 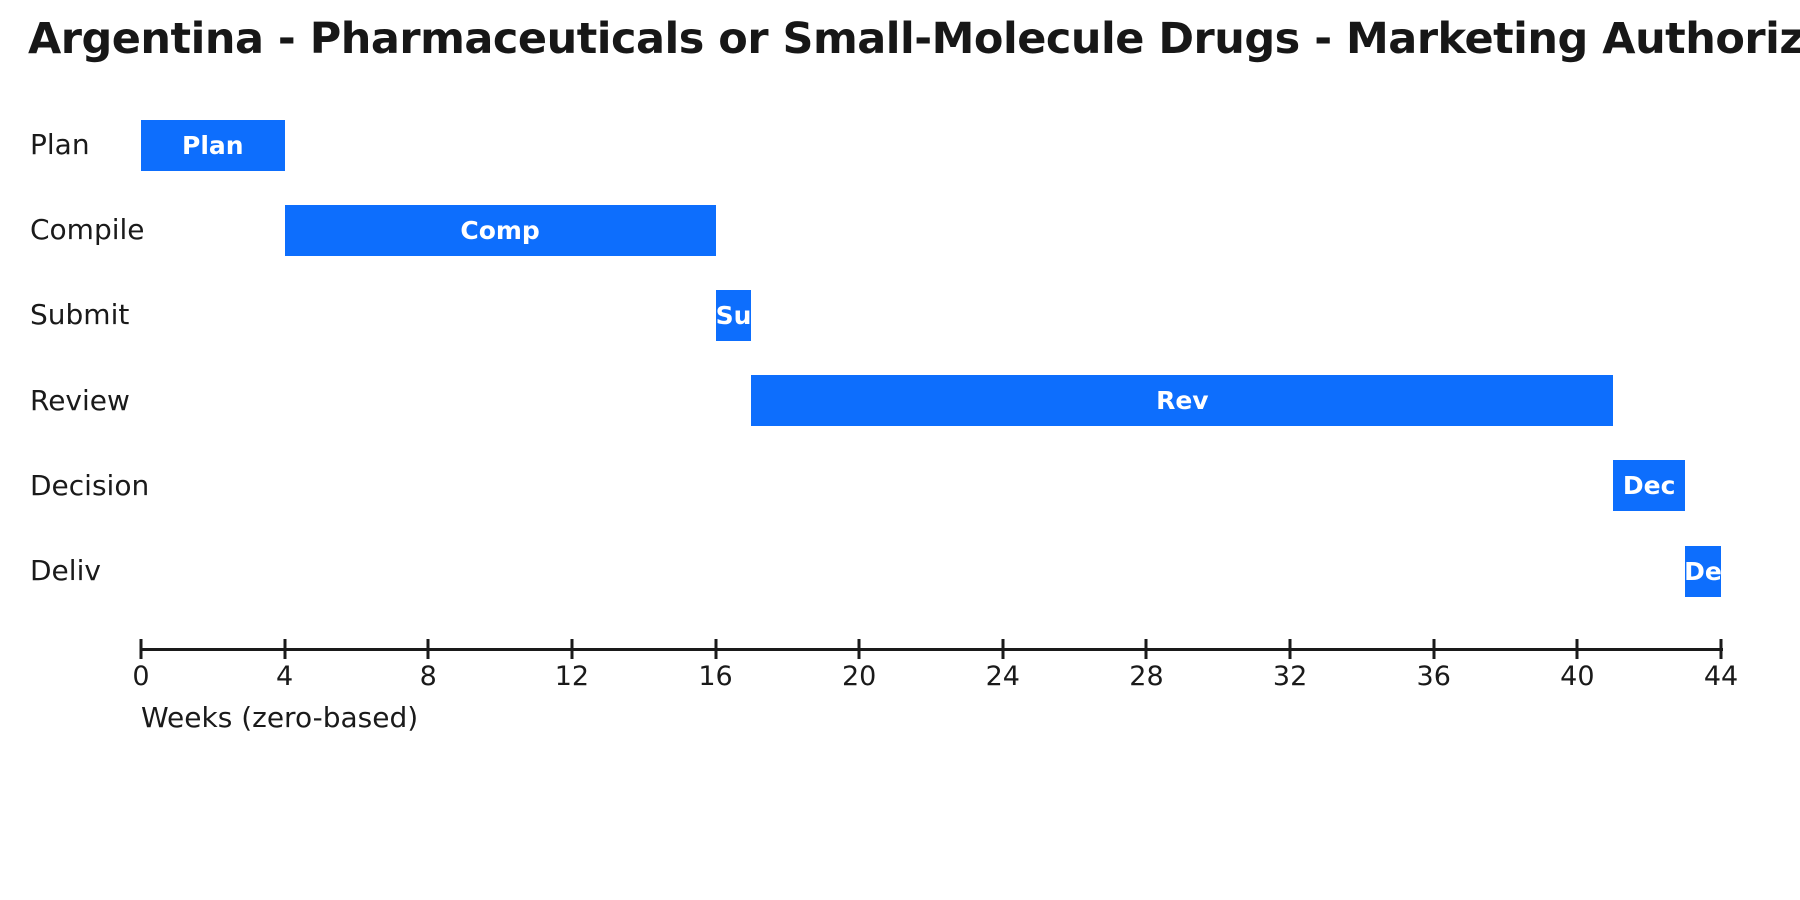 I want to click on bar-label-plan: Plan, so click(x=213, y=145).